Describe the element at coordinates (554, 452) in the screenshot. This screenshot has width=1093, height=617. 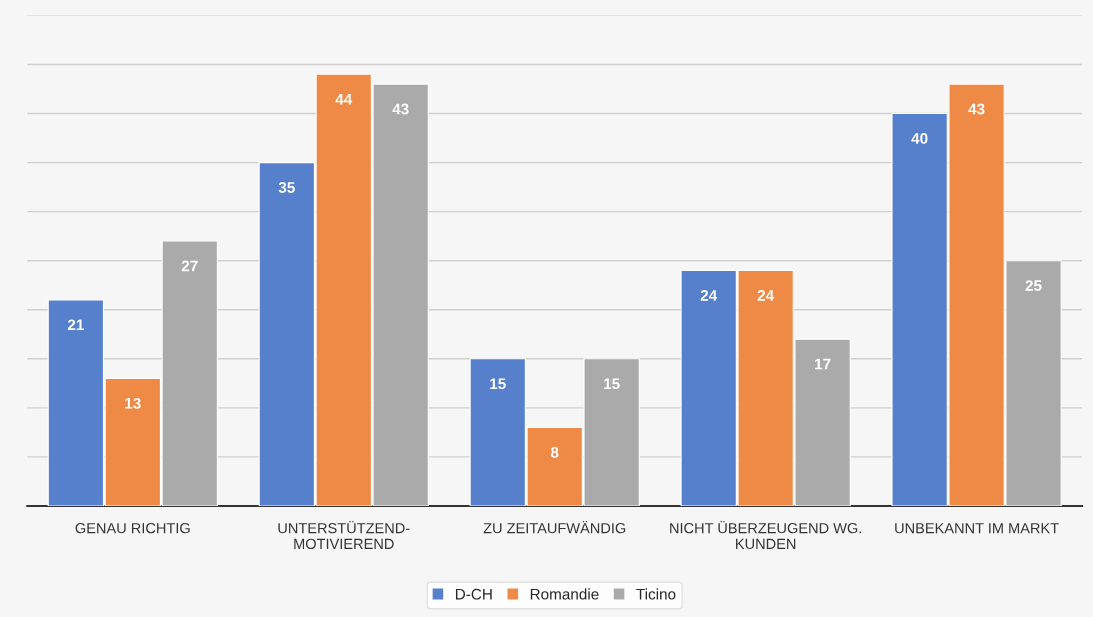
I see `data-label: 8` at that location.